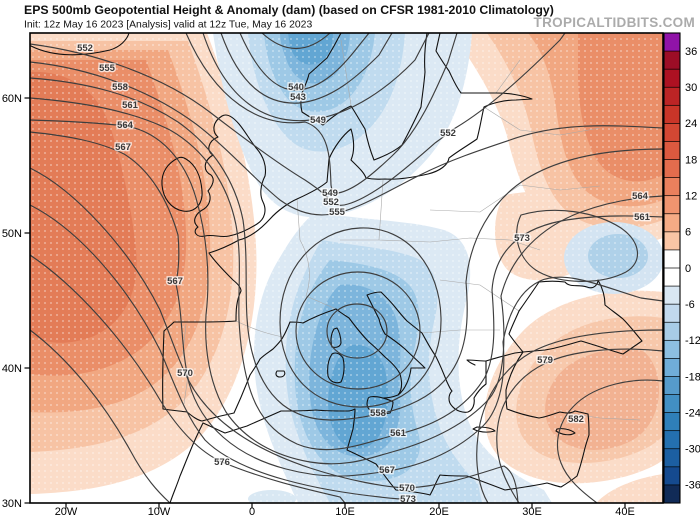 Image resolution: width=700 pixels, height=517 pixels. What do you see at coordinates (12, 99) in the screenshot?
I see `lat-tick-label: 60N` at bounding box center [12, 99].